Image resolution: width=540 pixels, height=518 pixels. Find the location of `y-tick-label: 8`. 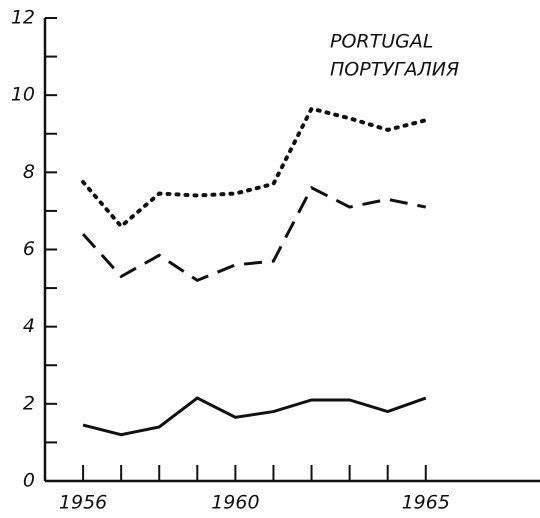

y-tick-label: 8 is located at coordinates (29, 172).